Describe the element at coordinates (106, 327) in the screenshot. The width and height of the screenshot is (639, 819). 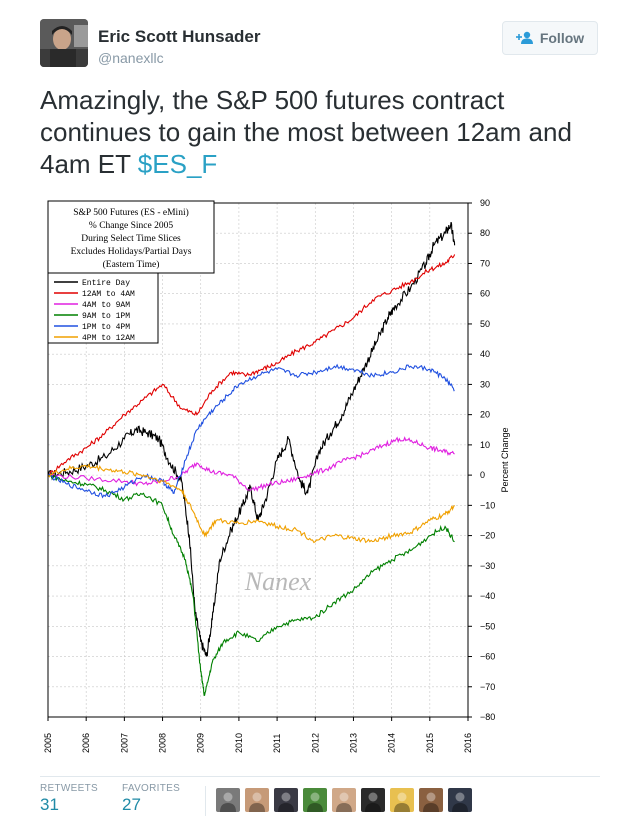
I see `legend-entry: 1PM to 4PM` at that location.